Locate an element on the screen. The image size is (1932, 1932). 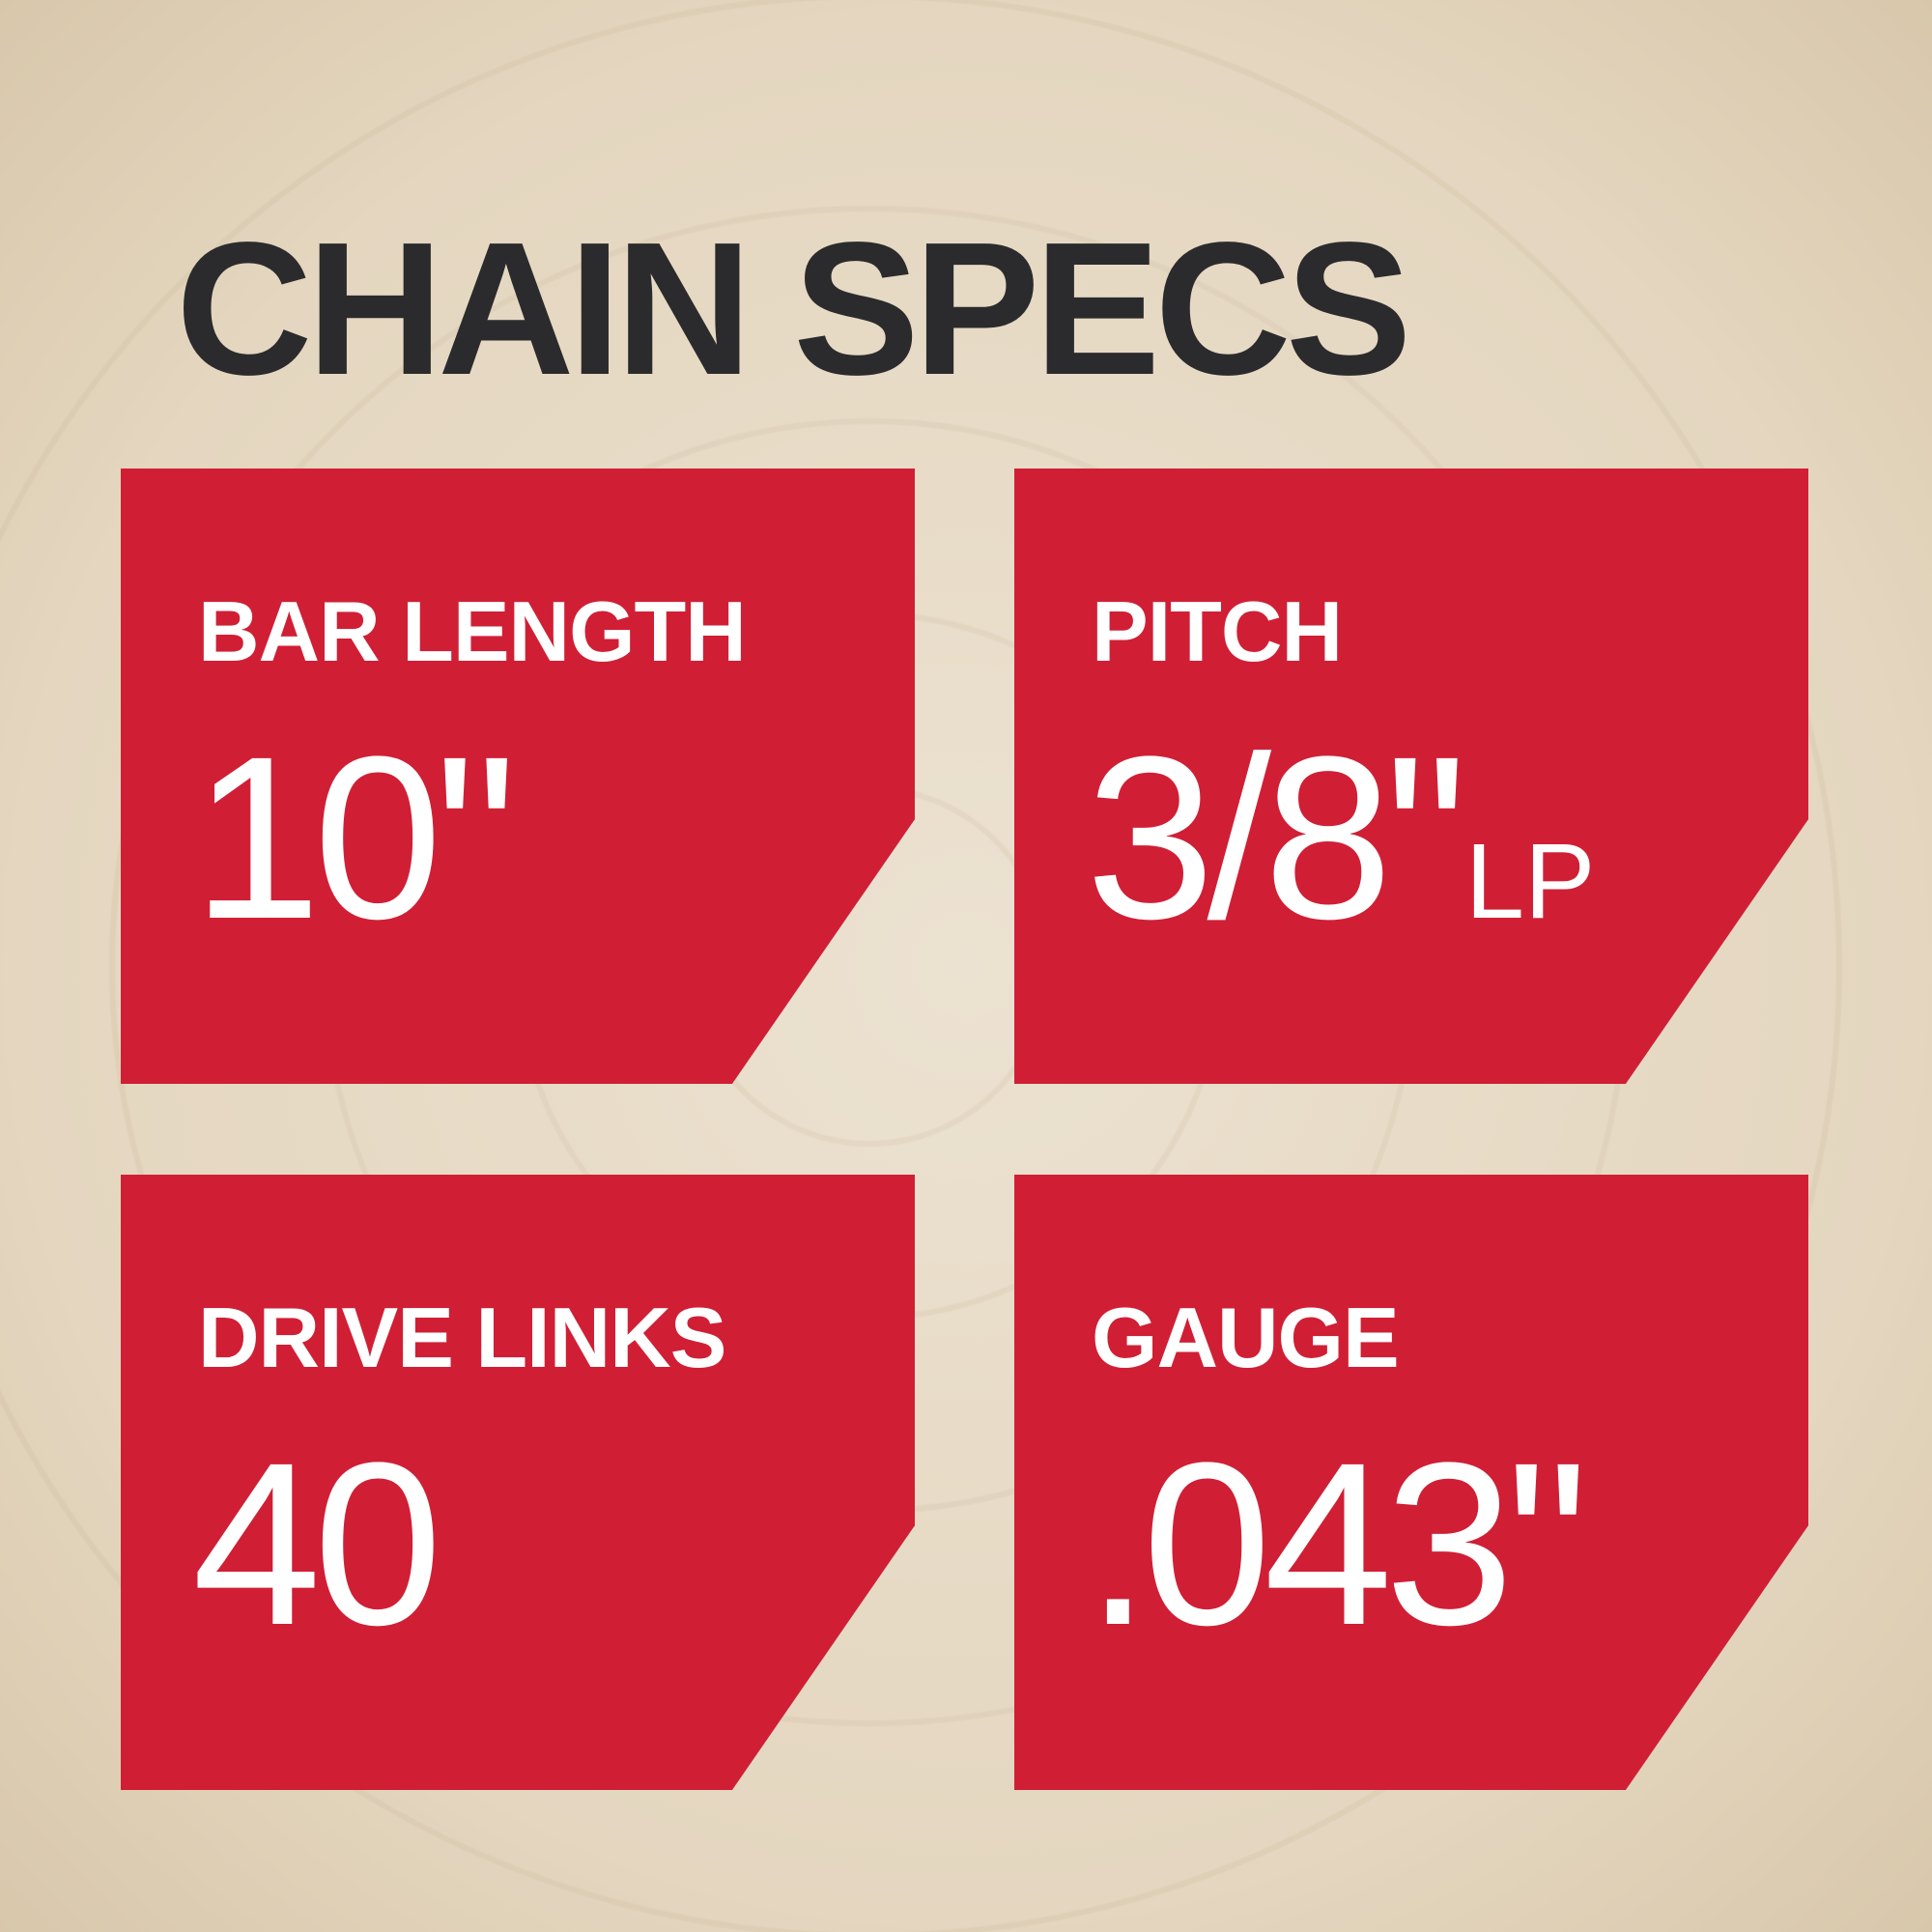
spec-value: 10" is located at coordinates (354, 837).